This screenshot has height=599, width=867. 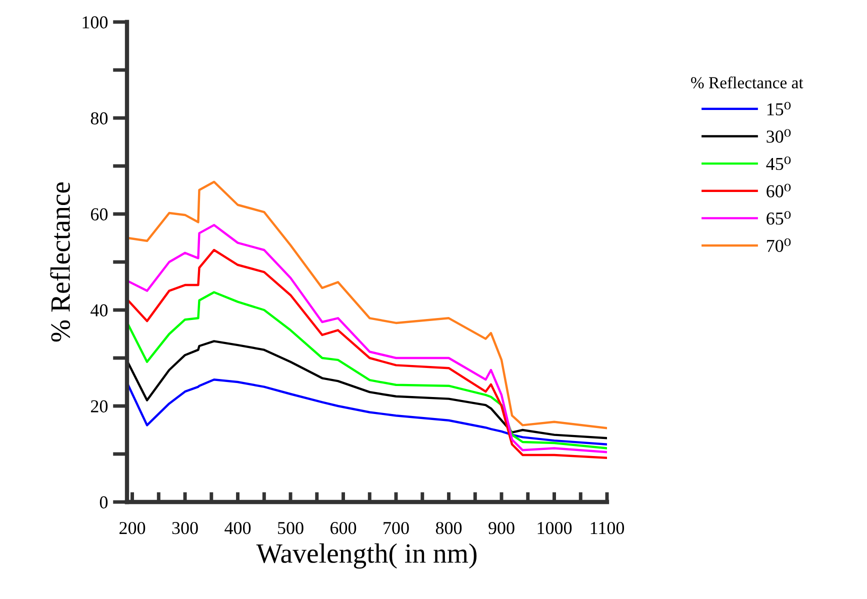 I want to click on y-tick-label: 60, so click(x=99, y=214).